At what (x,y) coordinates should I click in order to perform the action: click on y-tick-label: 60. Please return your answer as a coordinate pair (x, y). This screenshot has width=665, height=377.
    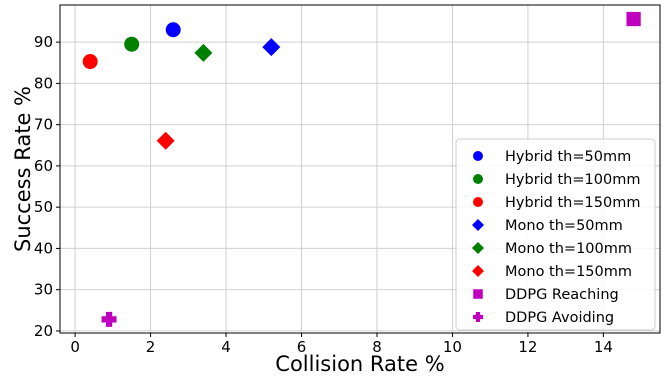
    Looking at the image, I should click on (43, 166).